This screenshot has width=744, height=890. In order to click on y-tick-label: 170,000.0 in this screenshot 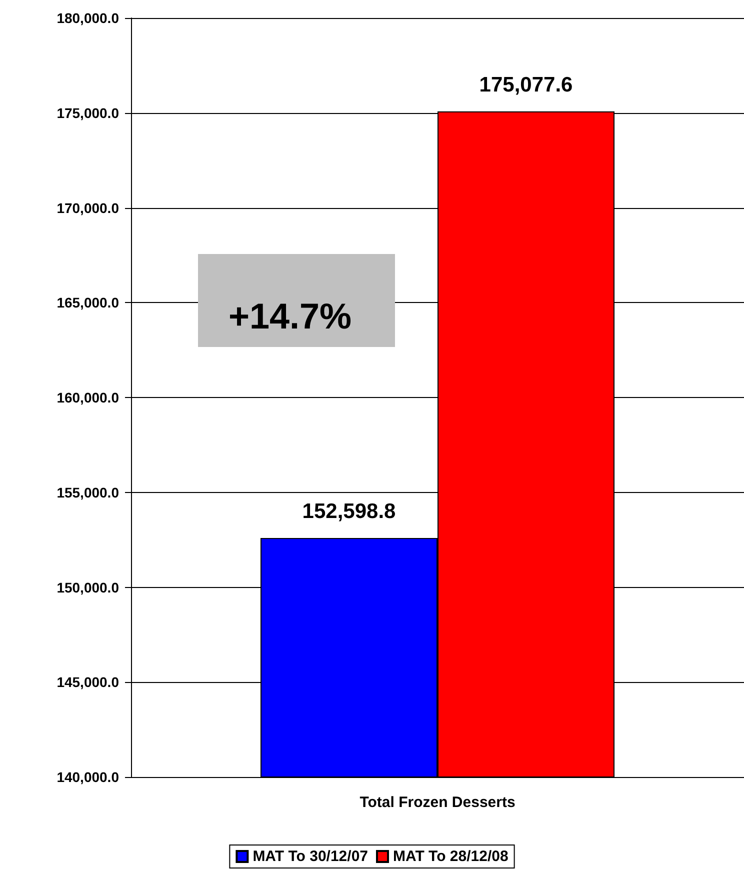, I will do `click(88, 208)`.